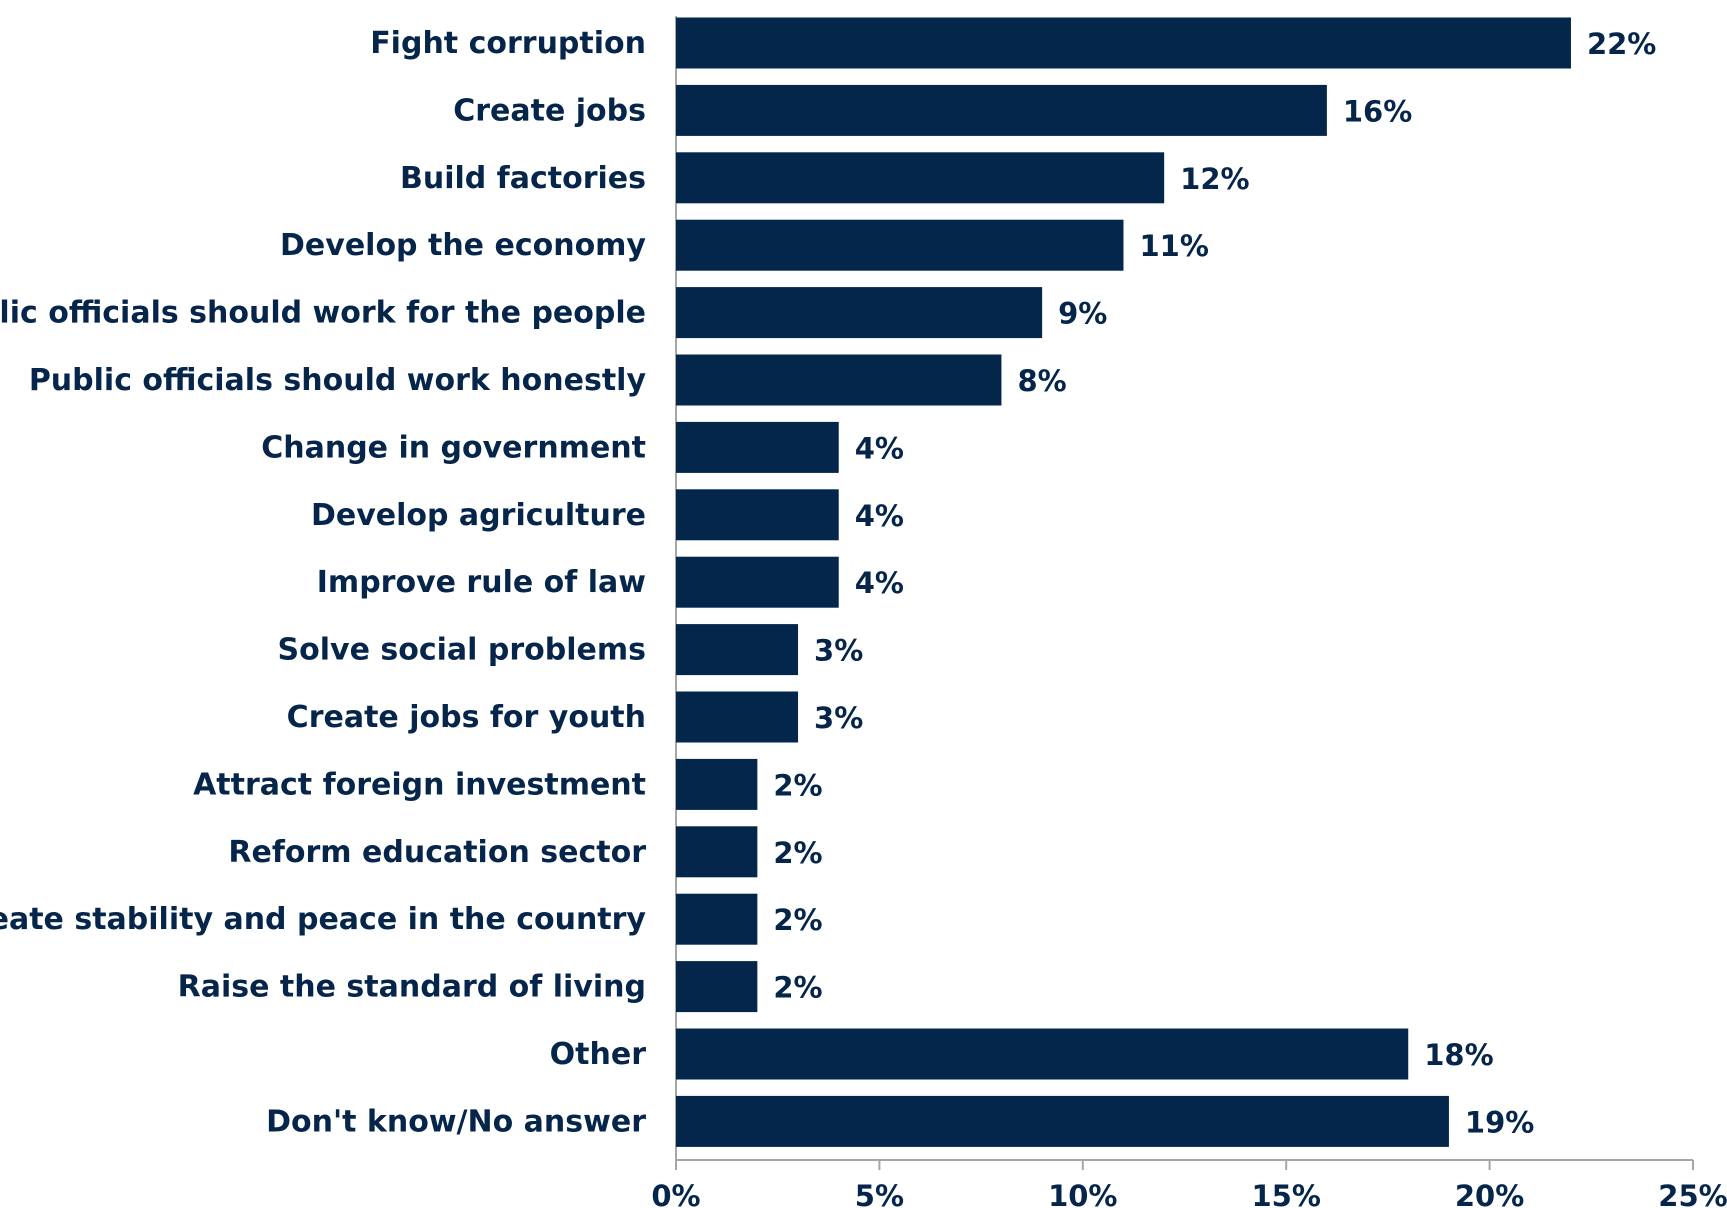 The width and height of the screenshot is (1727, 1208). Describe the element at coordinates (466, 717) in the screenshot. I see `category-label: Create jobs for youth` at that location.